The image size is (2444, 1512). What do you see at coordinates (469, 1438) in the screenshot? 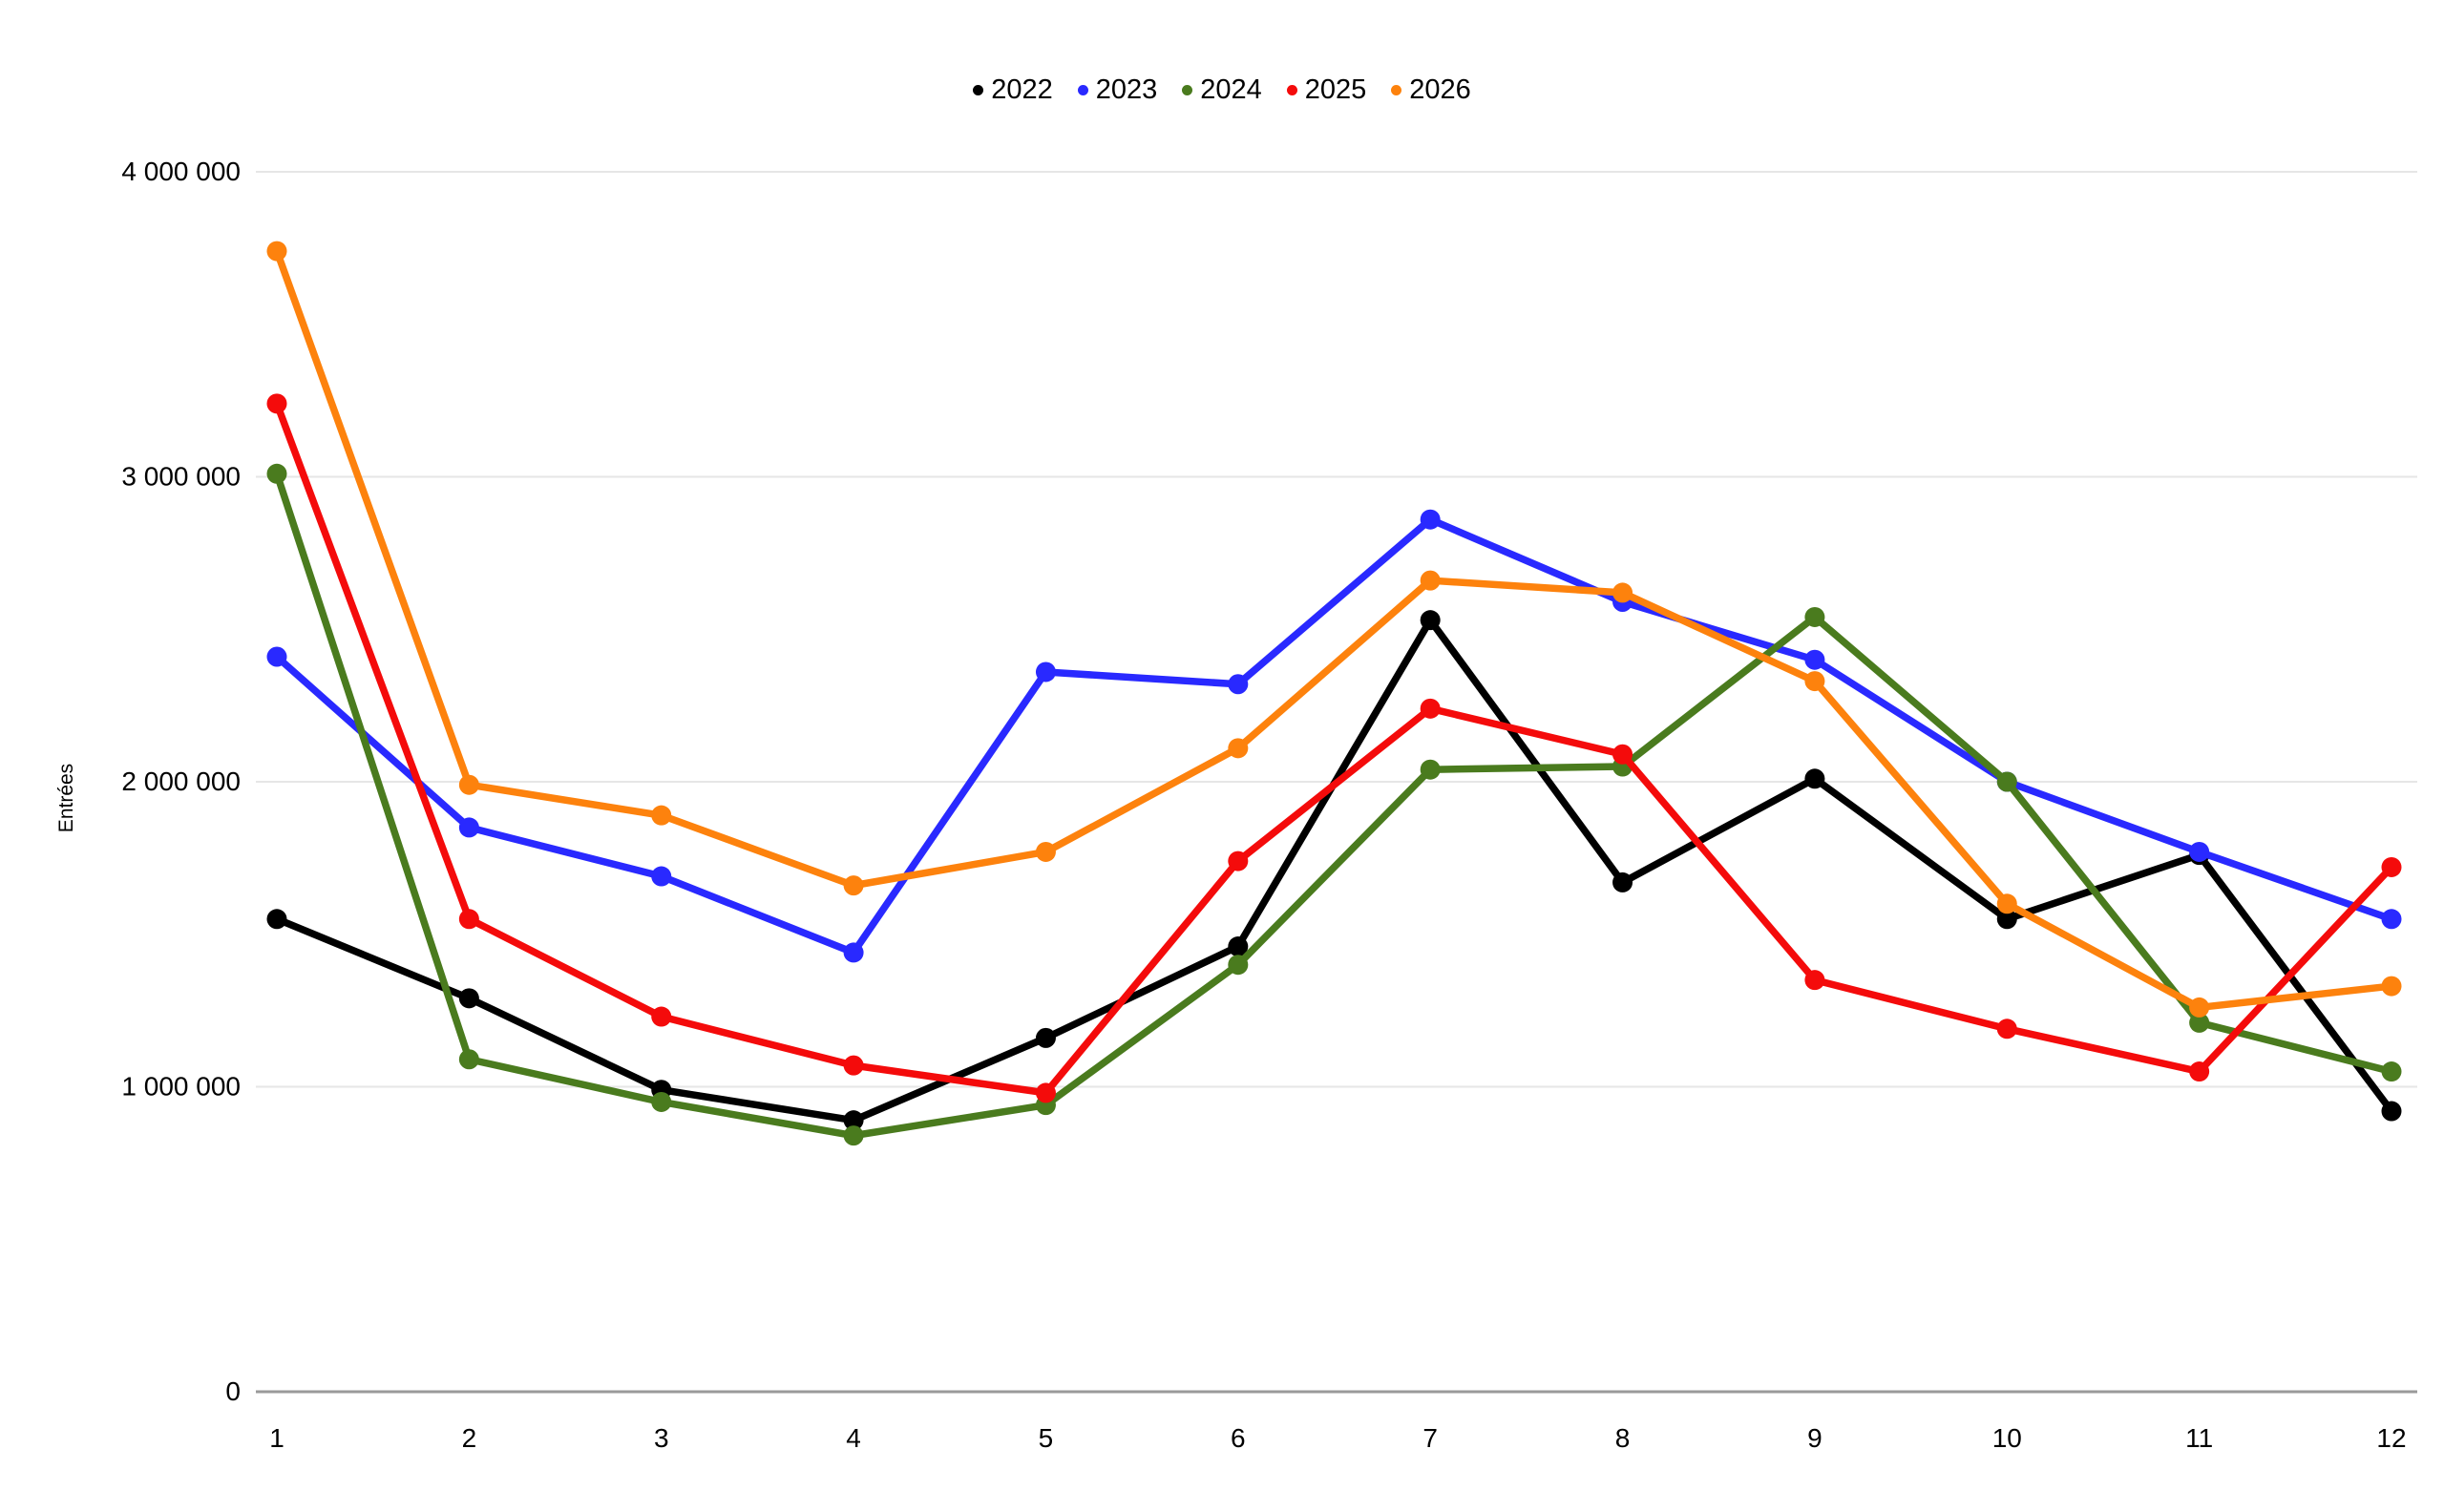
I see `x-tick-label: 2` at bounding box center [469, 1438].